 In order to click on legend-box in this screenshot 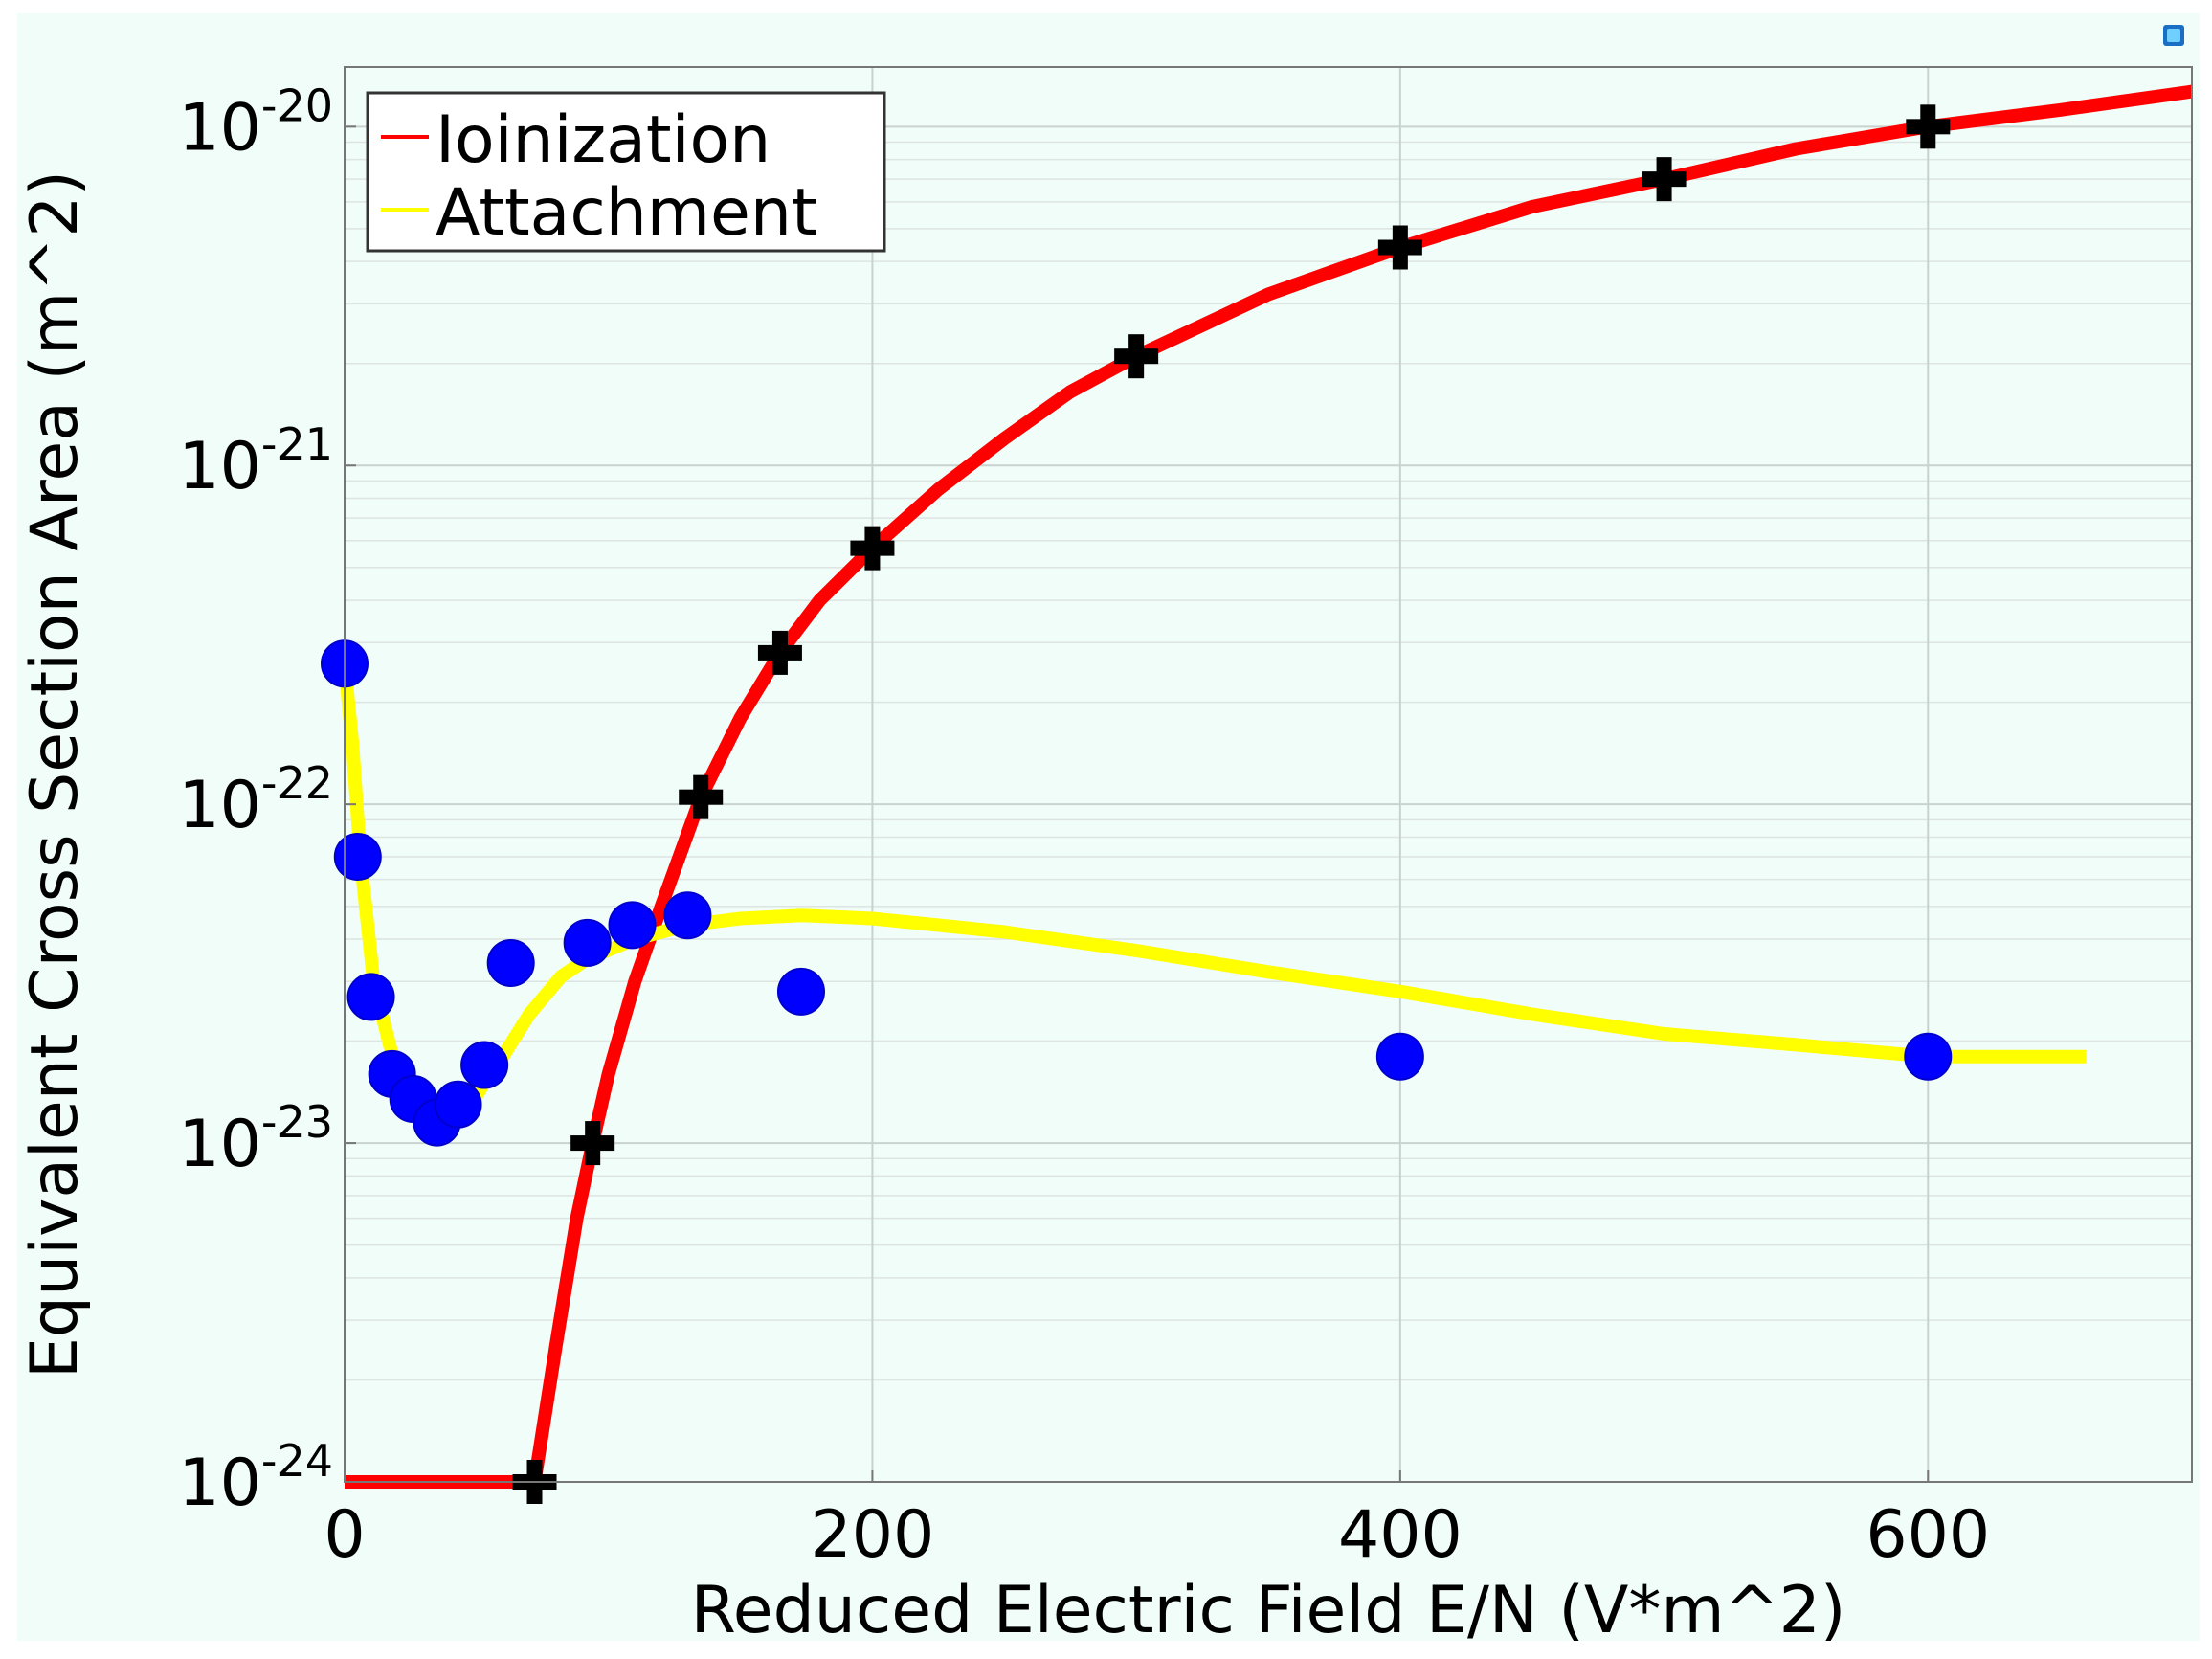, I will do `click(626, 172)`.